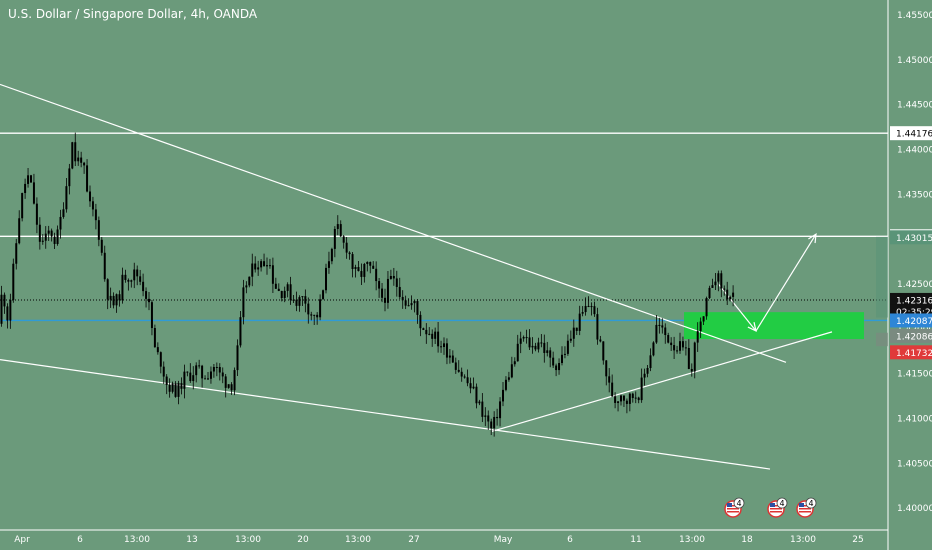 Image resolution: width=932 pixels, height=550 pixels. Describe the element at coordinates (80, 540) in the screenshot. I see `time-tick-label: 6` at that location.